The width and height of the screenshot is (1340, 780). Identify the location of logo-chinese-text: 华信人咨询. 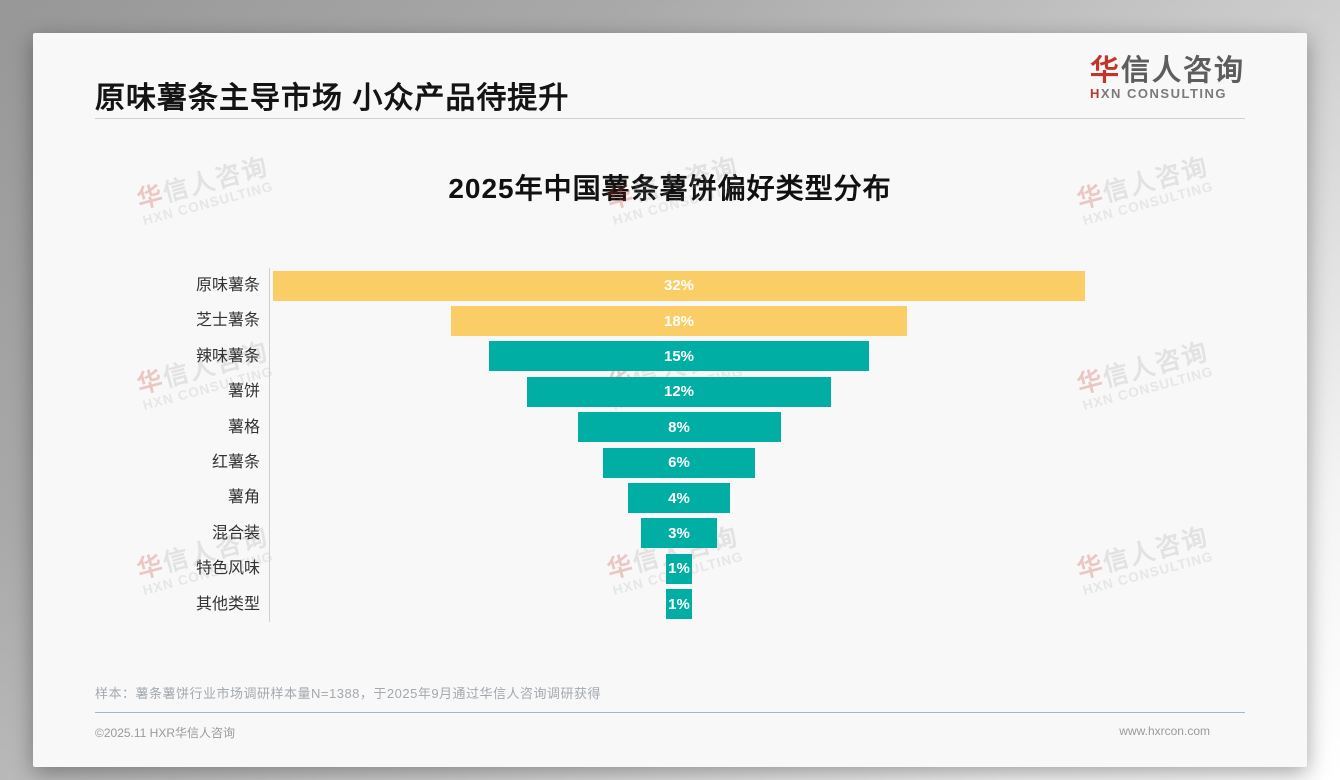
(1167, 71).